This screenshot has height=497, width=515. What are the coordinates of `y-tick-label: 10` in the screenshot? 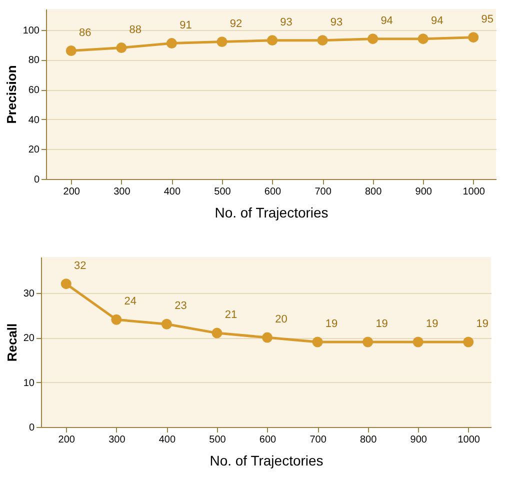 It's located at (29, 383).